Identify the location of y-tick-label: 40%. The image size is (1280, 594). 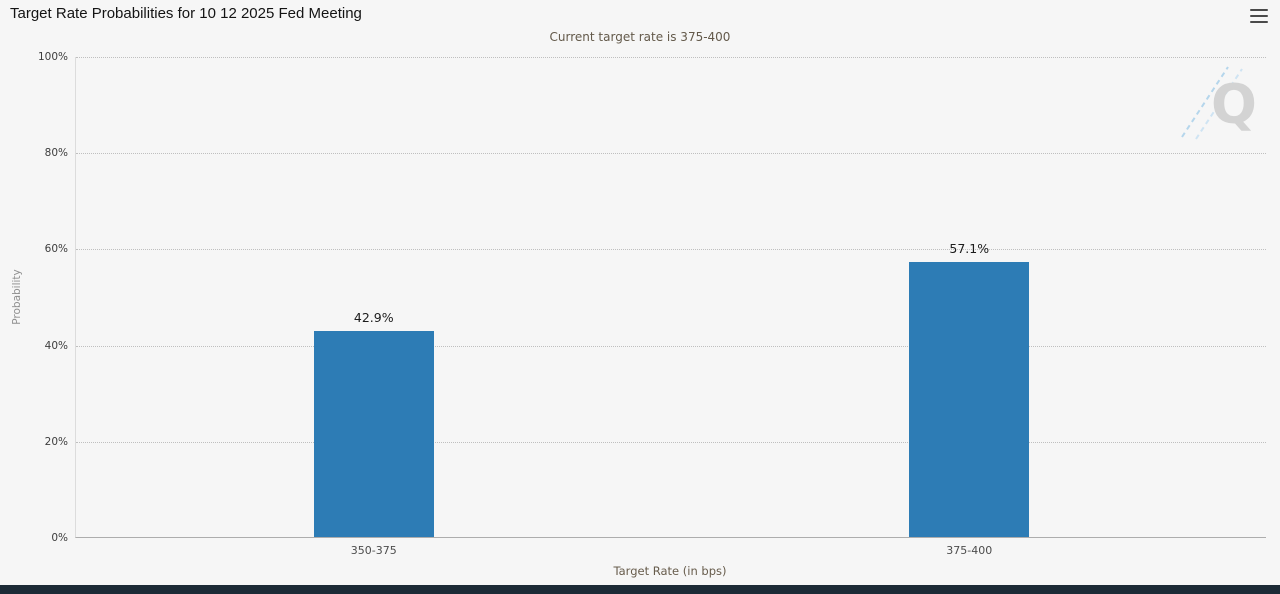
(56, 345).